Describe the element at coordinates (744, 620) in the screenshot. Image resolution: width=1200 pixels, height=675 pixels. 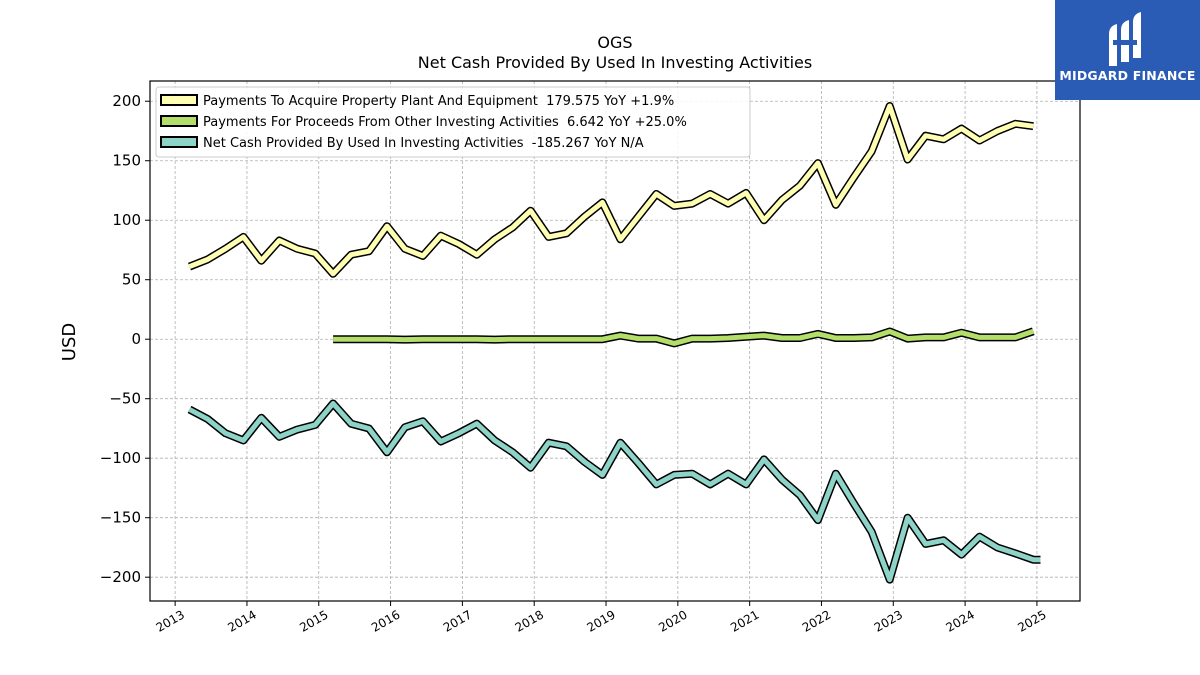
I see `x-tick-label: 2021` at that location.